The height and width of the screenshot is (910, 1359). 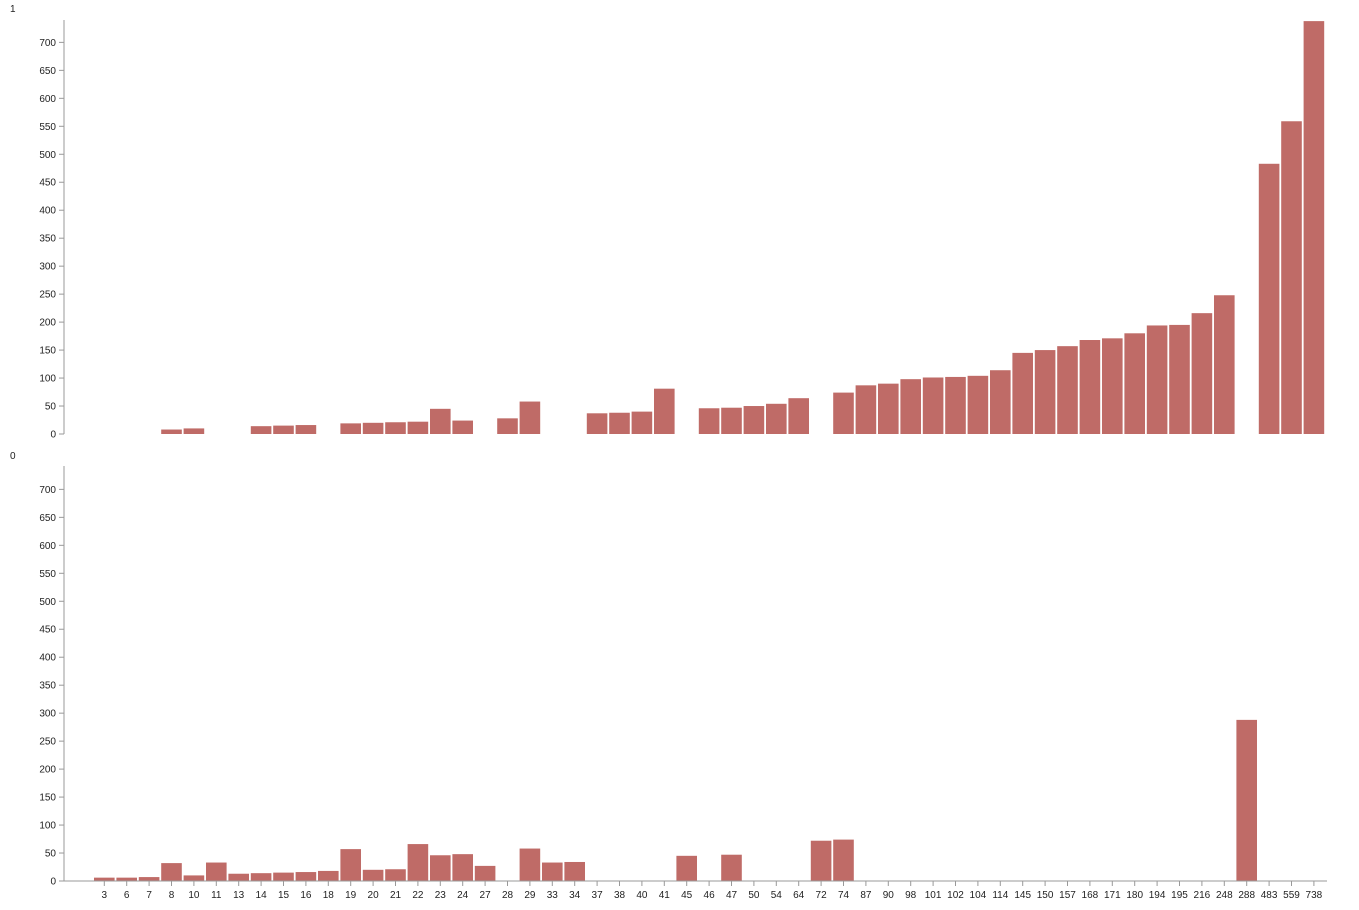 I want to click on x-tick-label: 45, so click(x=687, y=895).